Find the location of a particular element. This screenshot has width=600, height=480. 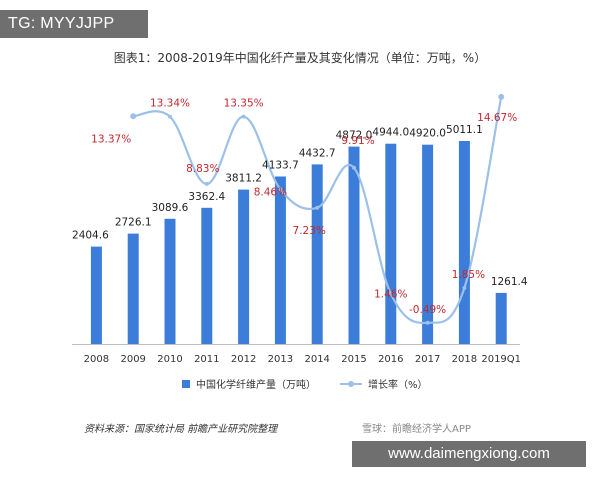

bar-value-label: 4432.7 is located at coordinates (317, 153).